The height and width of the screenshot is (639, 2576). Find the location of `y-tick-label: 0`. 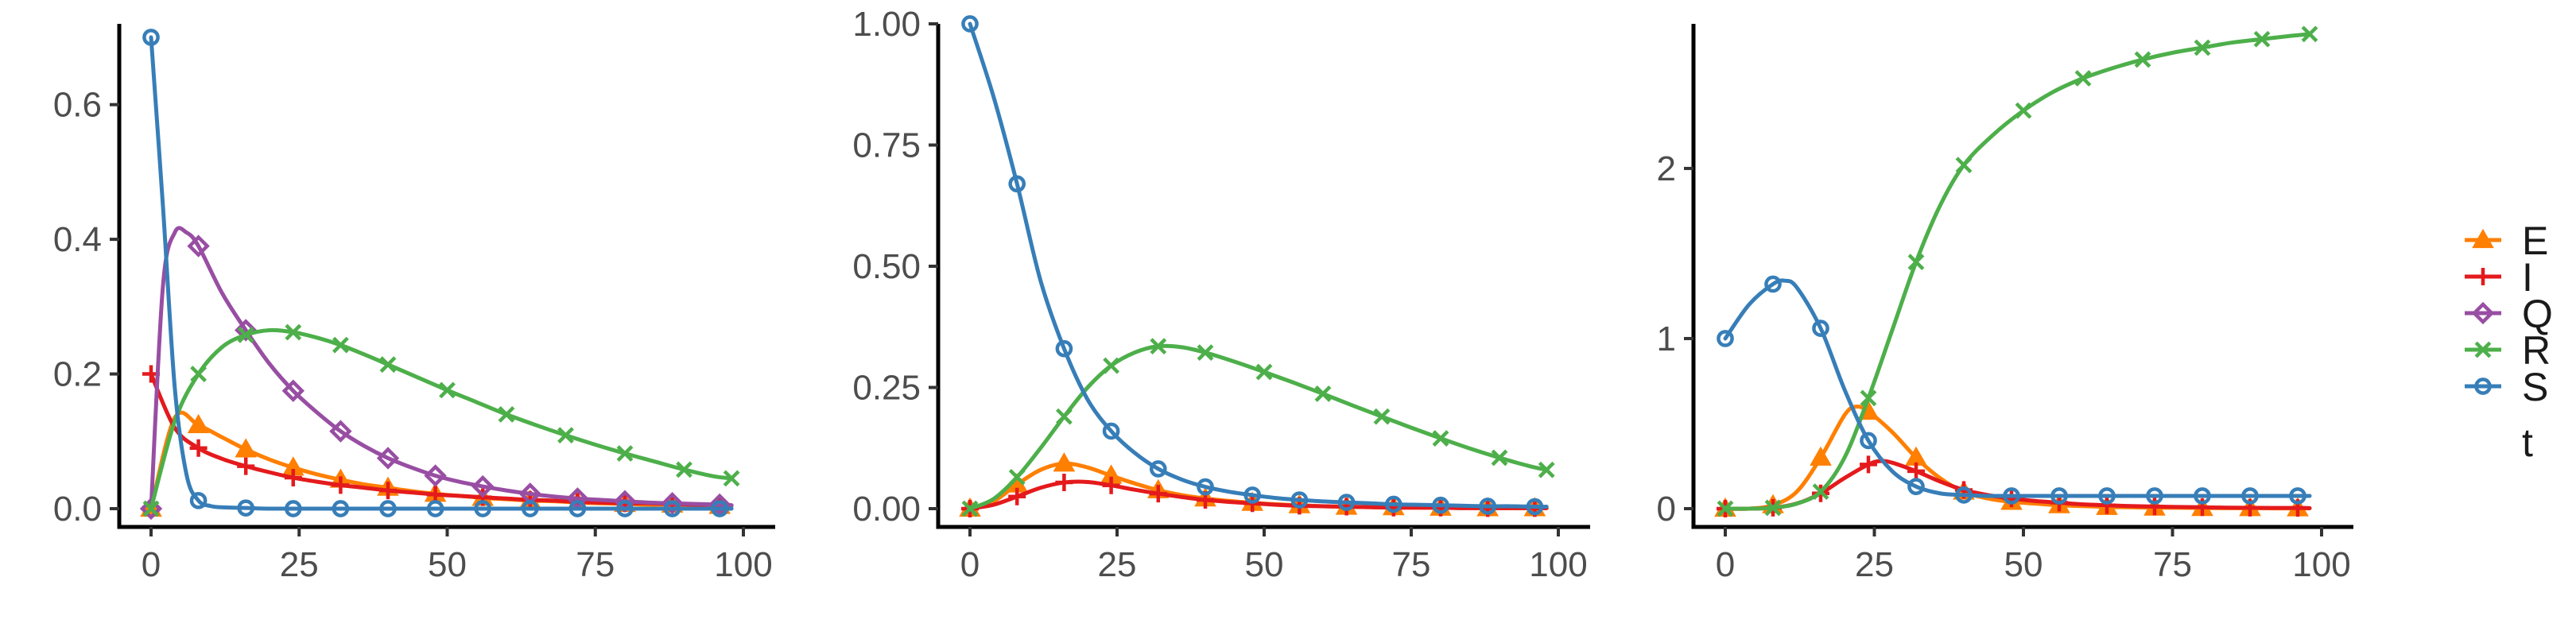

y-tick-label: 0 is located at coordinates (1667, 509).